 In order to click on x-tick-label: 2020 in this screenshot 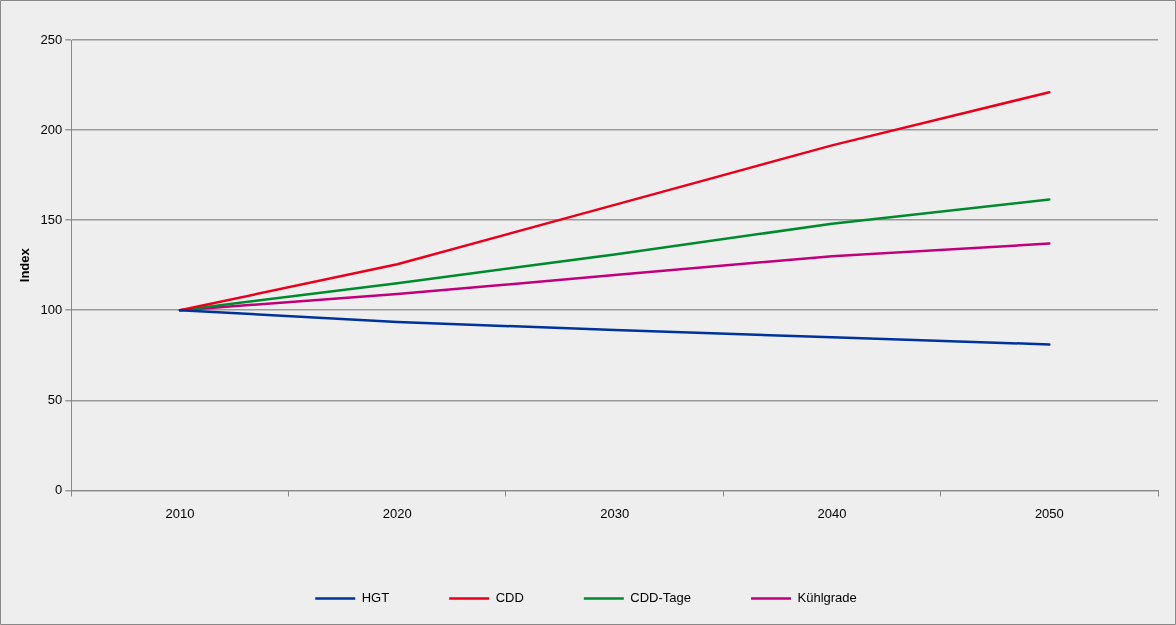, I will do `click(397, 513)`.